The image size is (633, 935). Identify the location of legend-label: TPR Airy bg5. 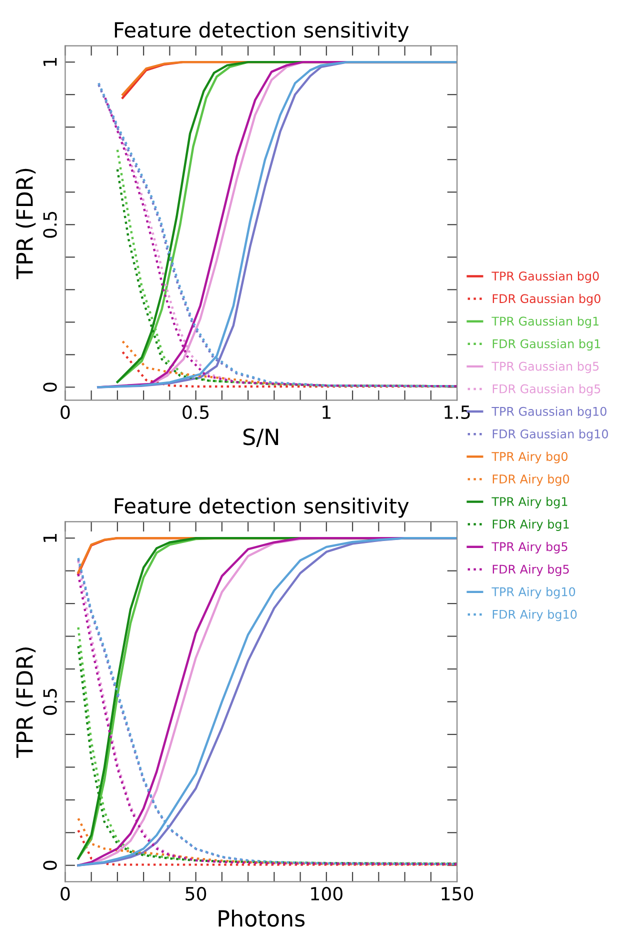
(530, 548).